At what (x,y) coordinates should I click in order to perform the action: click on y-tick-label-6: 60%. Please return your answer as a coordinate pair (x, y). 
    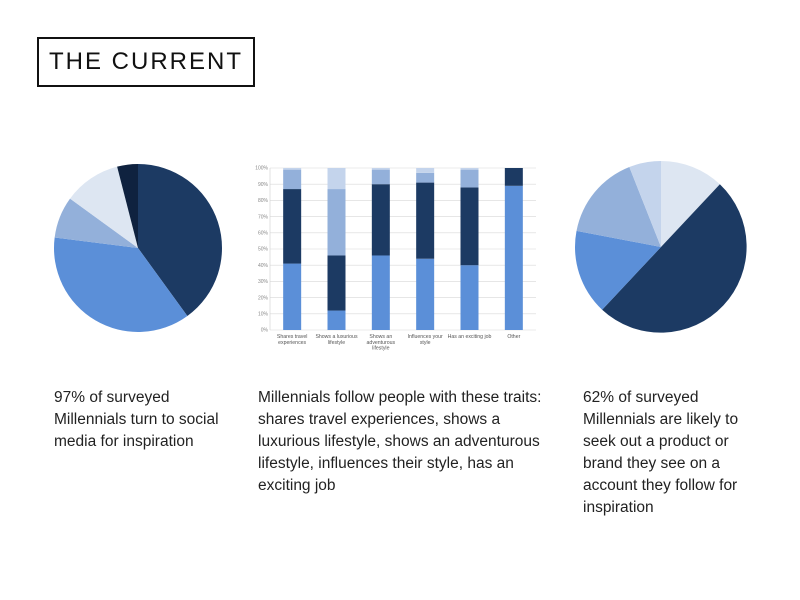
    Looking at the image, I should click on (263, 234).